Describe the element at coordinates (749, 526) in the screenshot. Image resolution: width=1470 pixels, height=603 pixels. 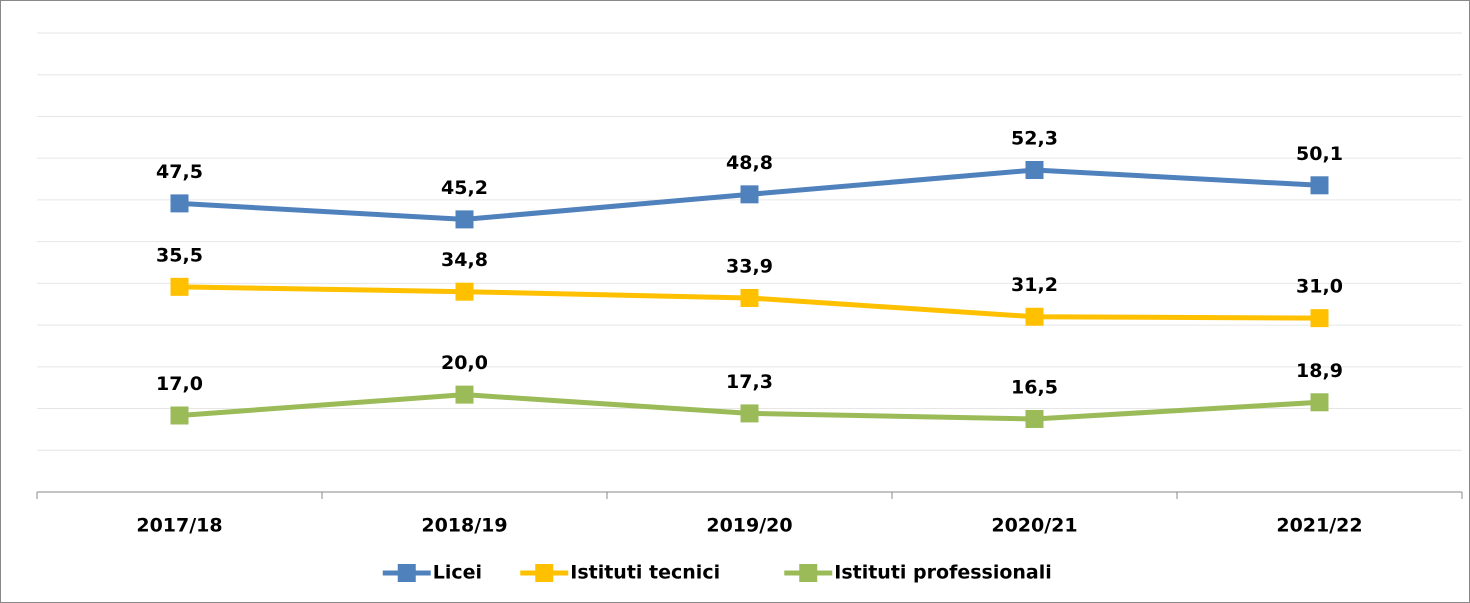
I see `x-tick-label: 2019/20` at that location.